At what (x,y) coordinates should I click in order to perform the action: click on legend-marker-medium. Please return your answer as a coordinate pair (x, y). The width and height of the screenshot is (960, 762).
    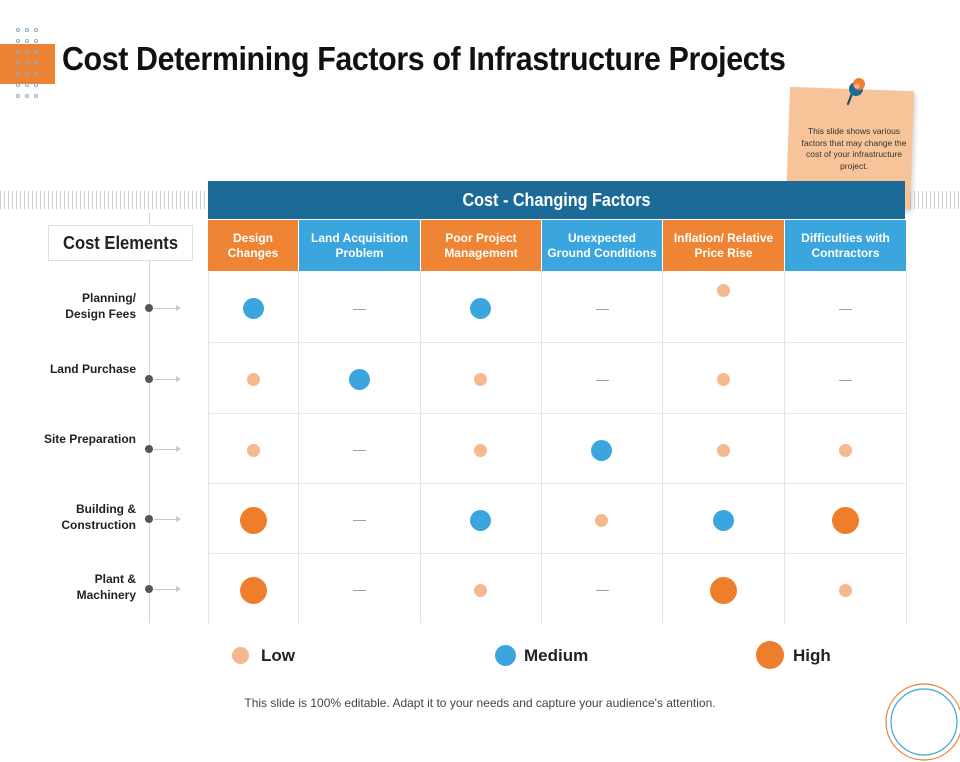
    Looking at the image, I should click on (505, 655).